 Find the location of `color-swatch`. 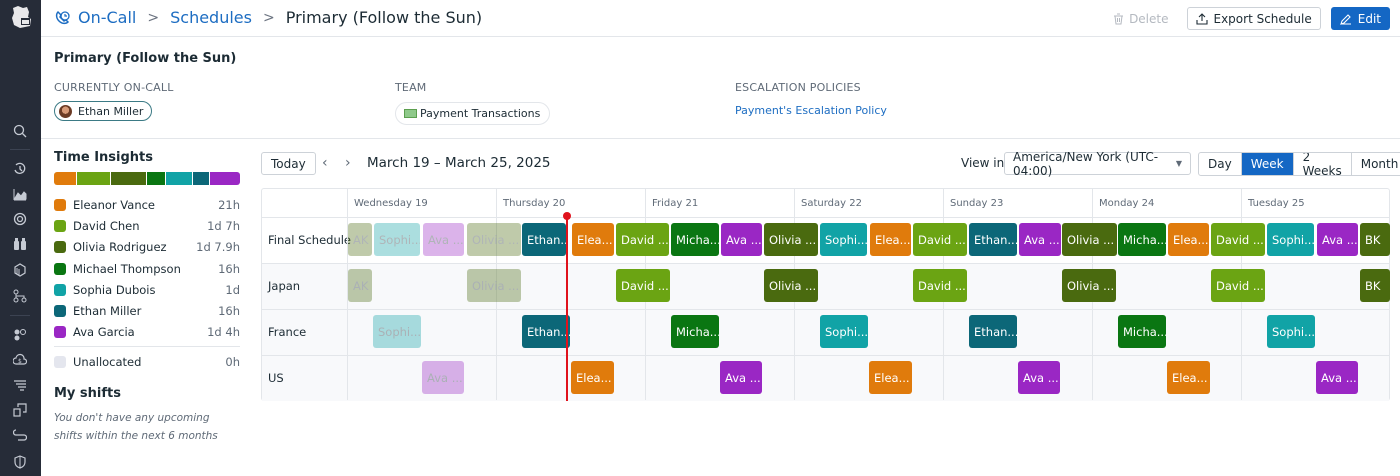

color-swatch is located at coordinates (60, 204).